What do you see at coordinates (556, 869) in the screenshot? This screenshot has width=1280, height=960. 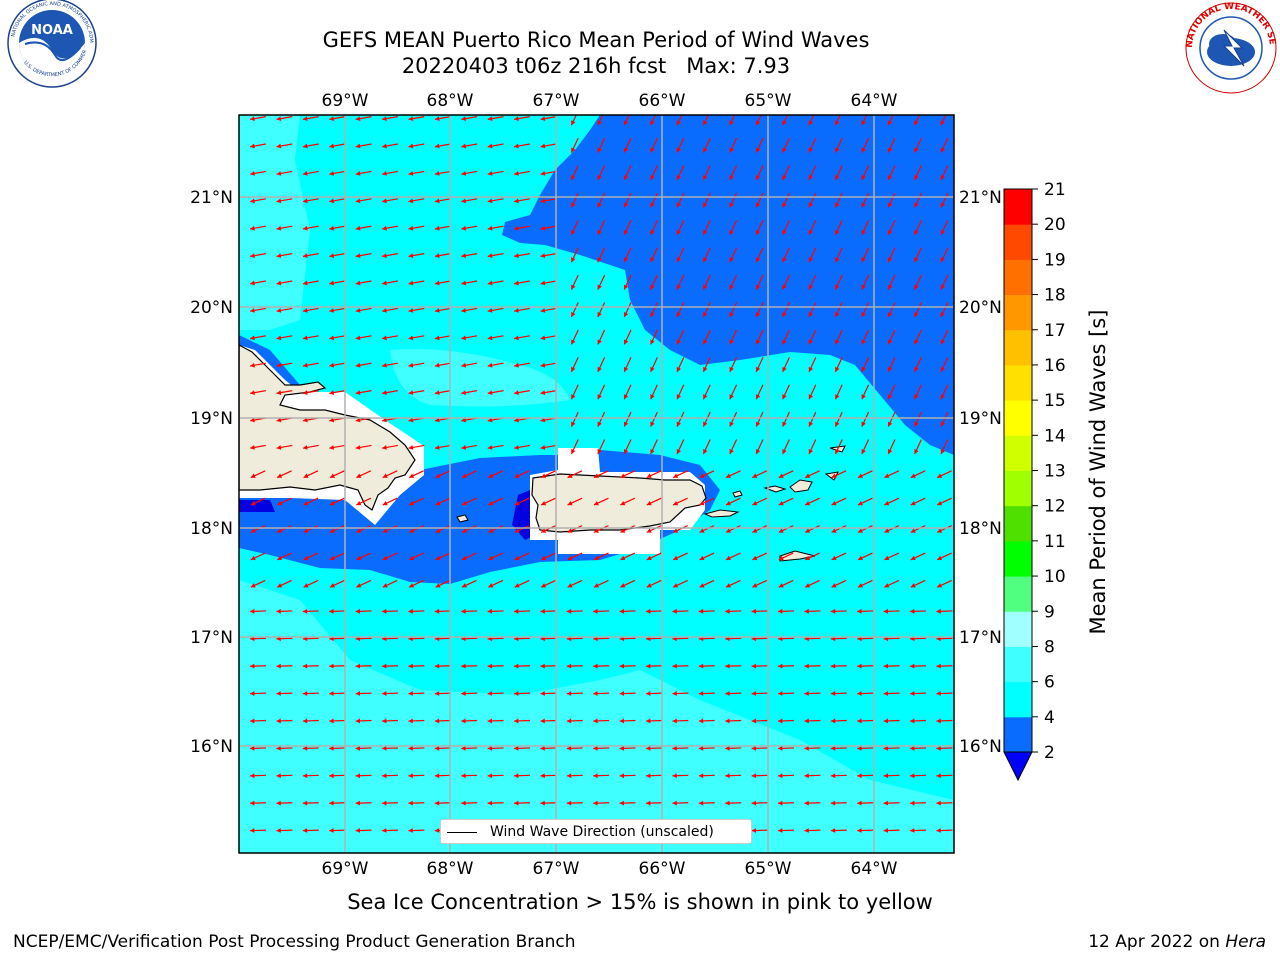 I see `lon-label-bottom: 67°W` at bounding box center [556, 869].